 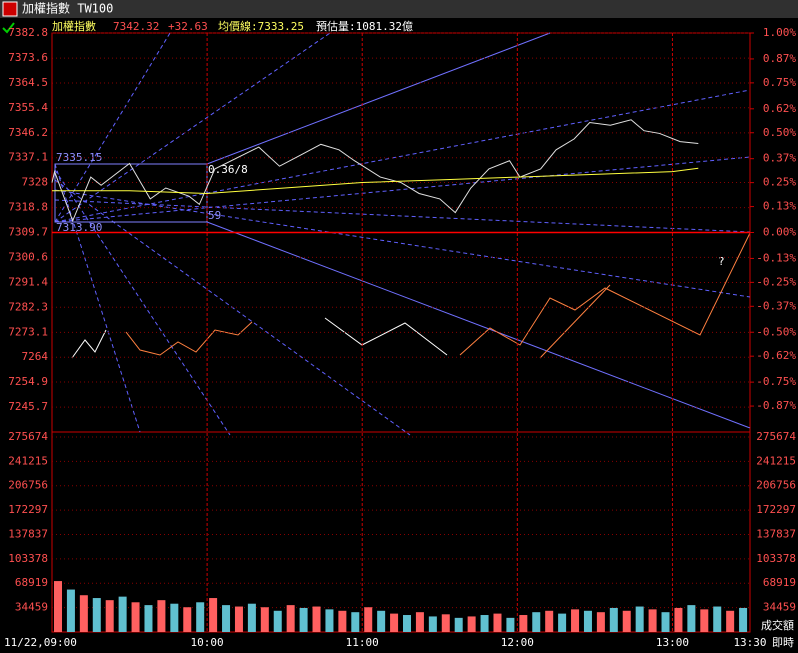 I want to click on y2-tick-label: 0.25%, so click(x=779, y=182).